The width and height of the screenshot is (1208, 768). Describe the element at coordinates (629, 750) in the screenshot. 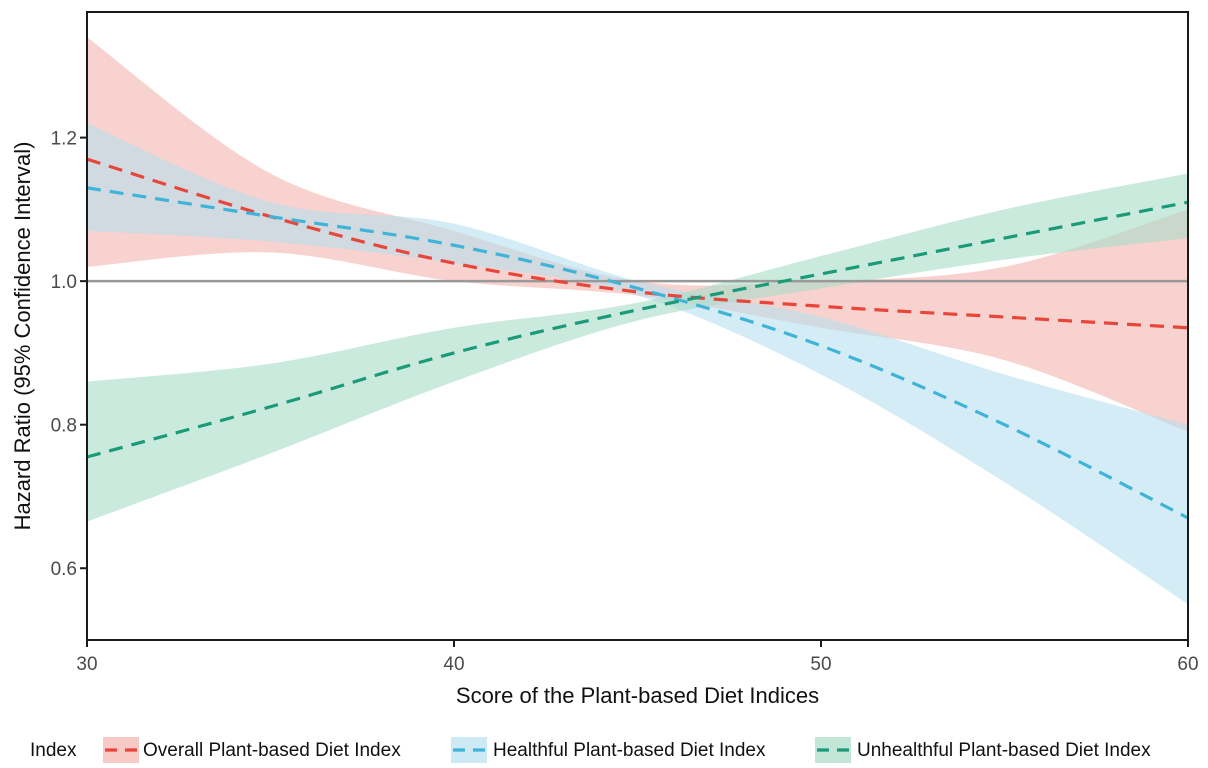

I see `legend-entry-2: Healthful Plant-based Diet Index` at that location.